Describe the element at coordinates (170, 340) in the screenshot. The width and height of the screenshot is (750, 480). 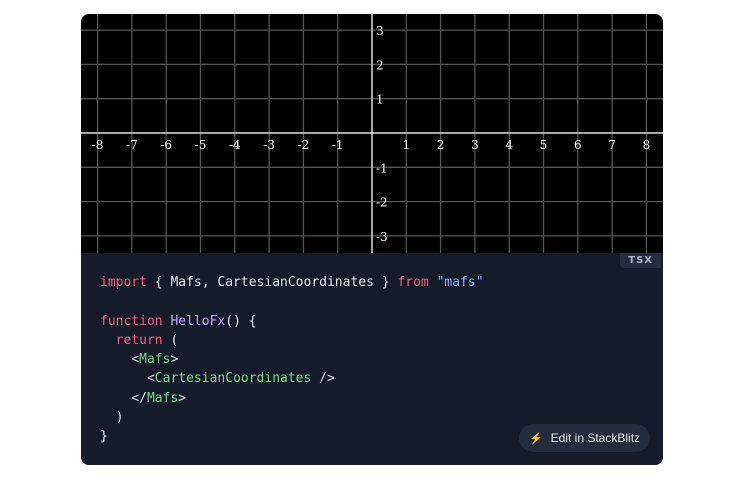
I see `code-token: (` at that location.